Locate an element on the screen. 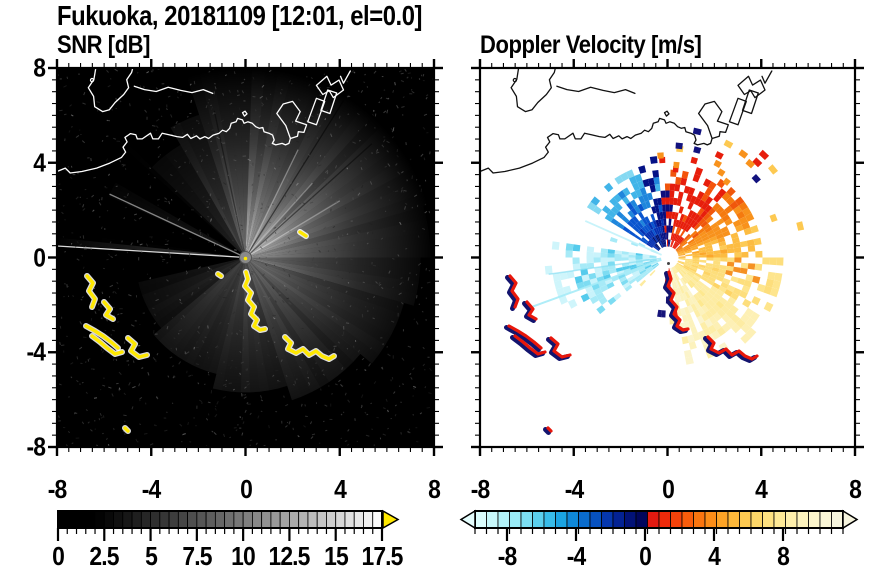  snr-y-tick-label: 0 is located at coordinates (39, 257).